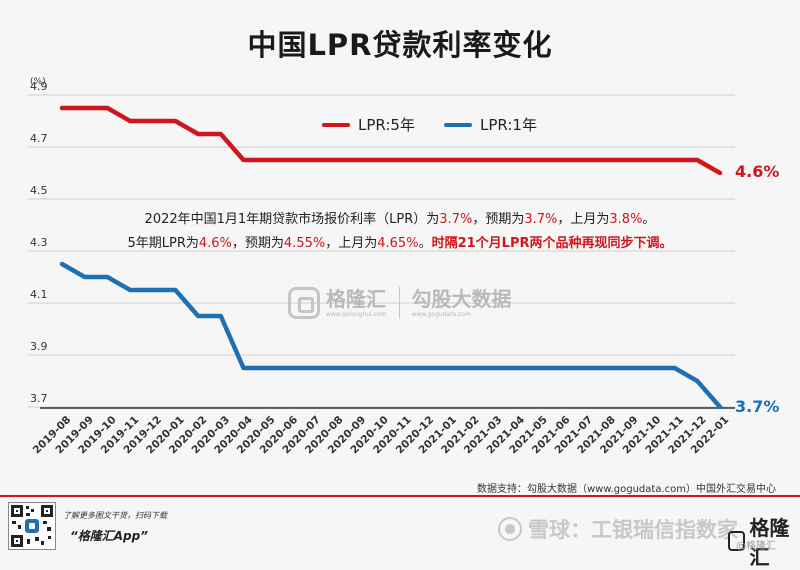 This screenshot has width=800, height=570. Describe the element at coordinates (400, 496) in the screenshot. I see `footer-divider` at that location.